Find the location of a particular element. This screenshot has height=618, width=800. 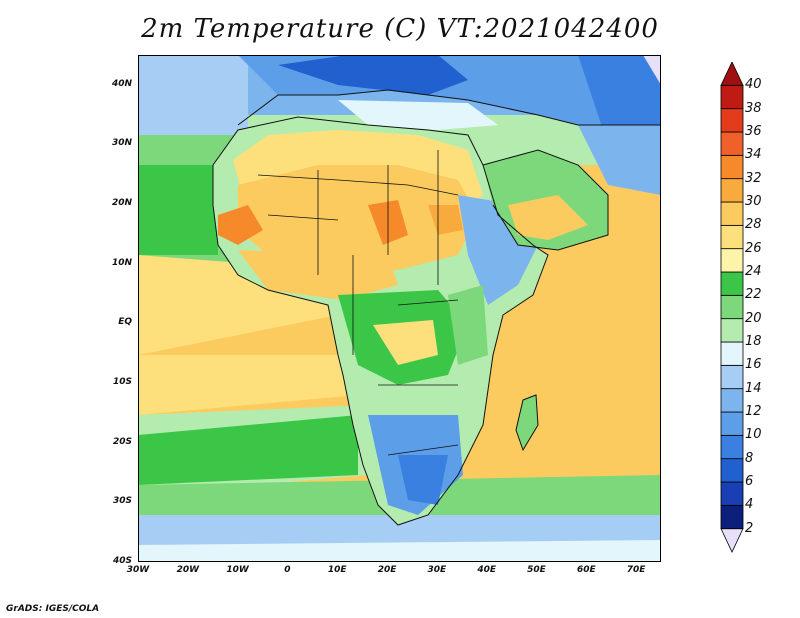

colorbar-level-label: 30 is located at coordinates (753, 201).